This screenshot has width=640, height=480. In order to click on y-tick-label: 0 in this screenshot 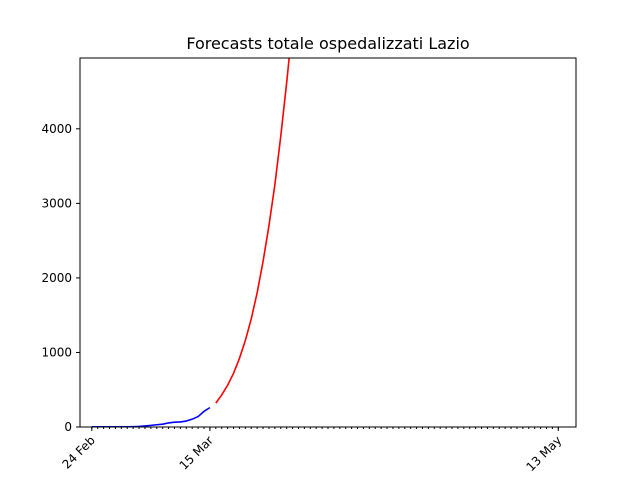, I will do `click(68, 427)`.